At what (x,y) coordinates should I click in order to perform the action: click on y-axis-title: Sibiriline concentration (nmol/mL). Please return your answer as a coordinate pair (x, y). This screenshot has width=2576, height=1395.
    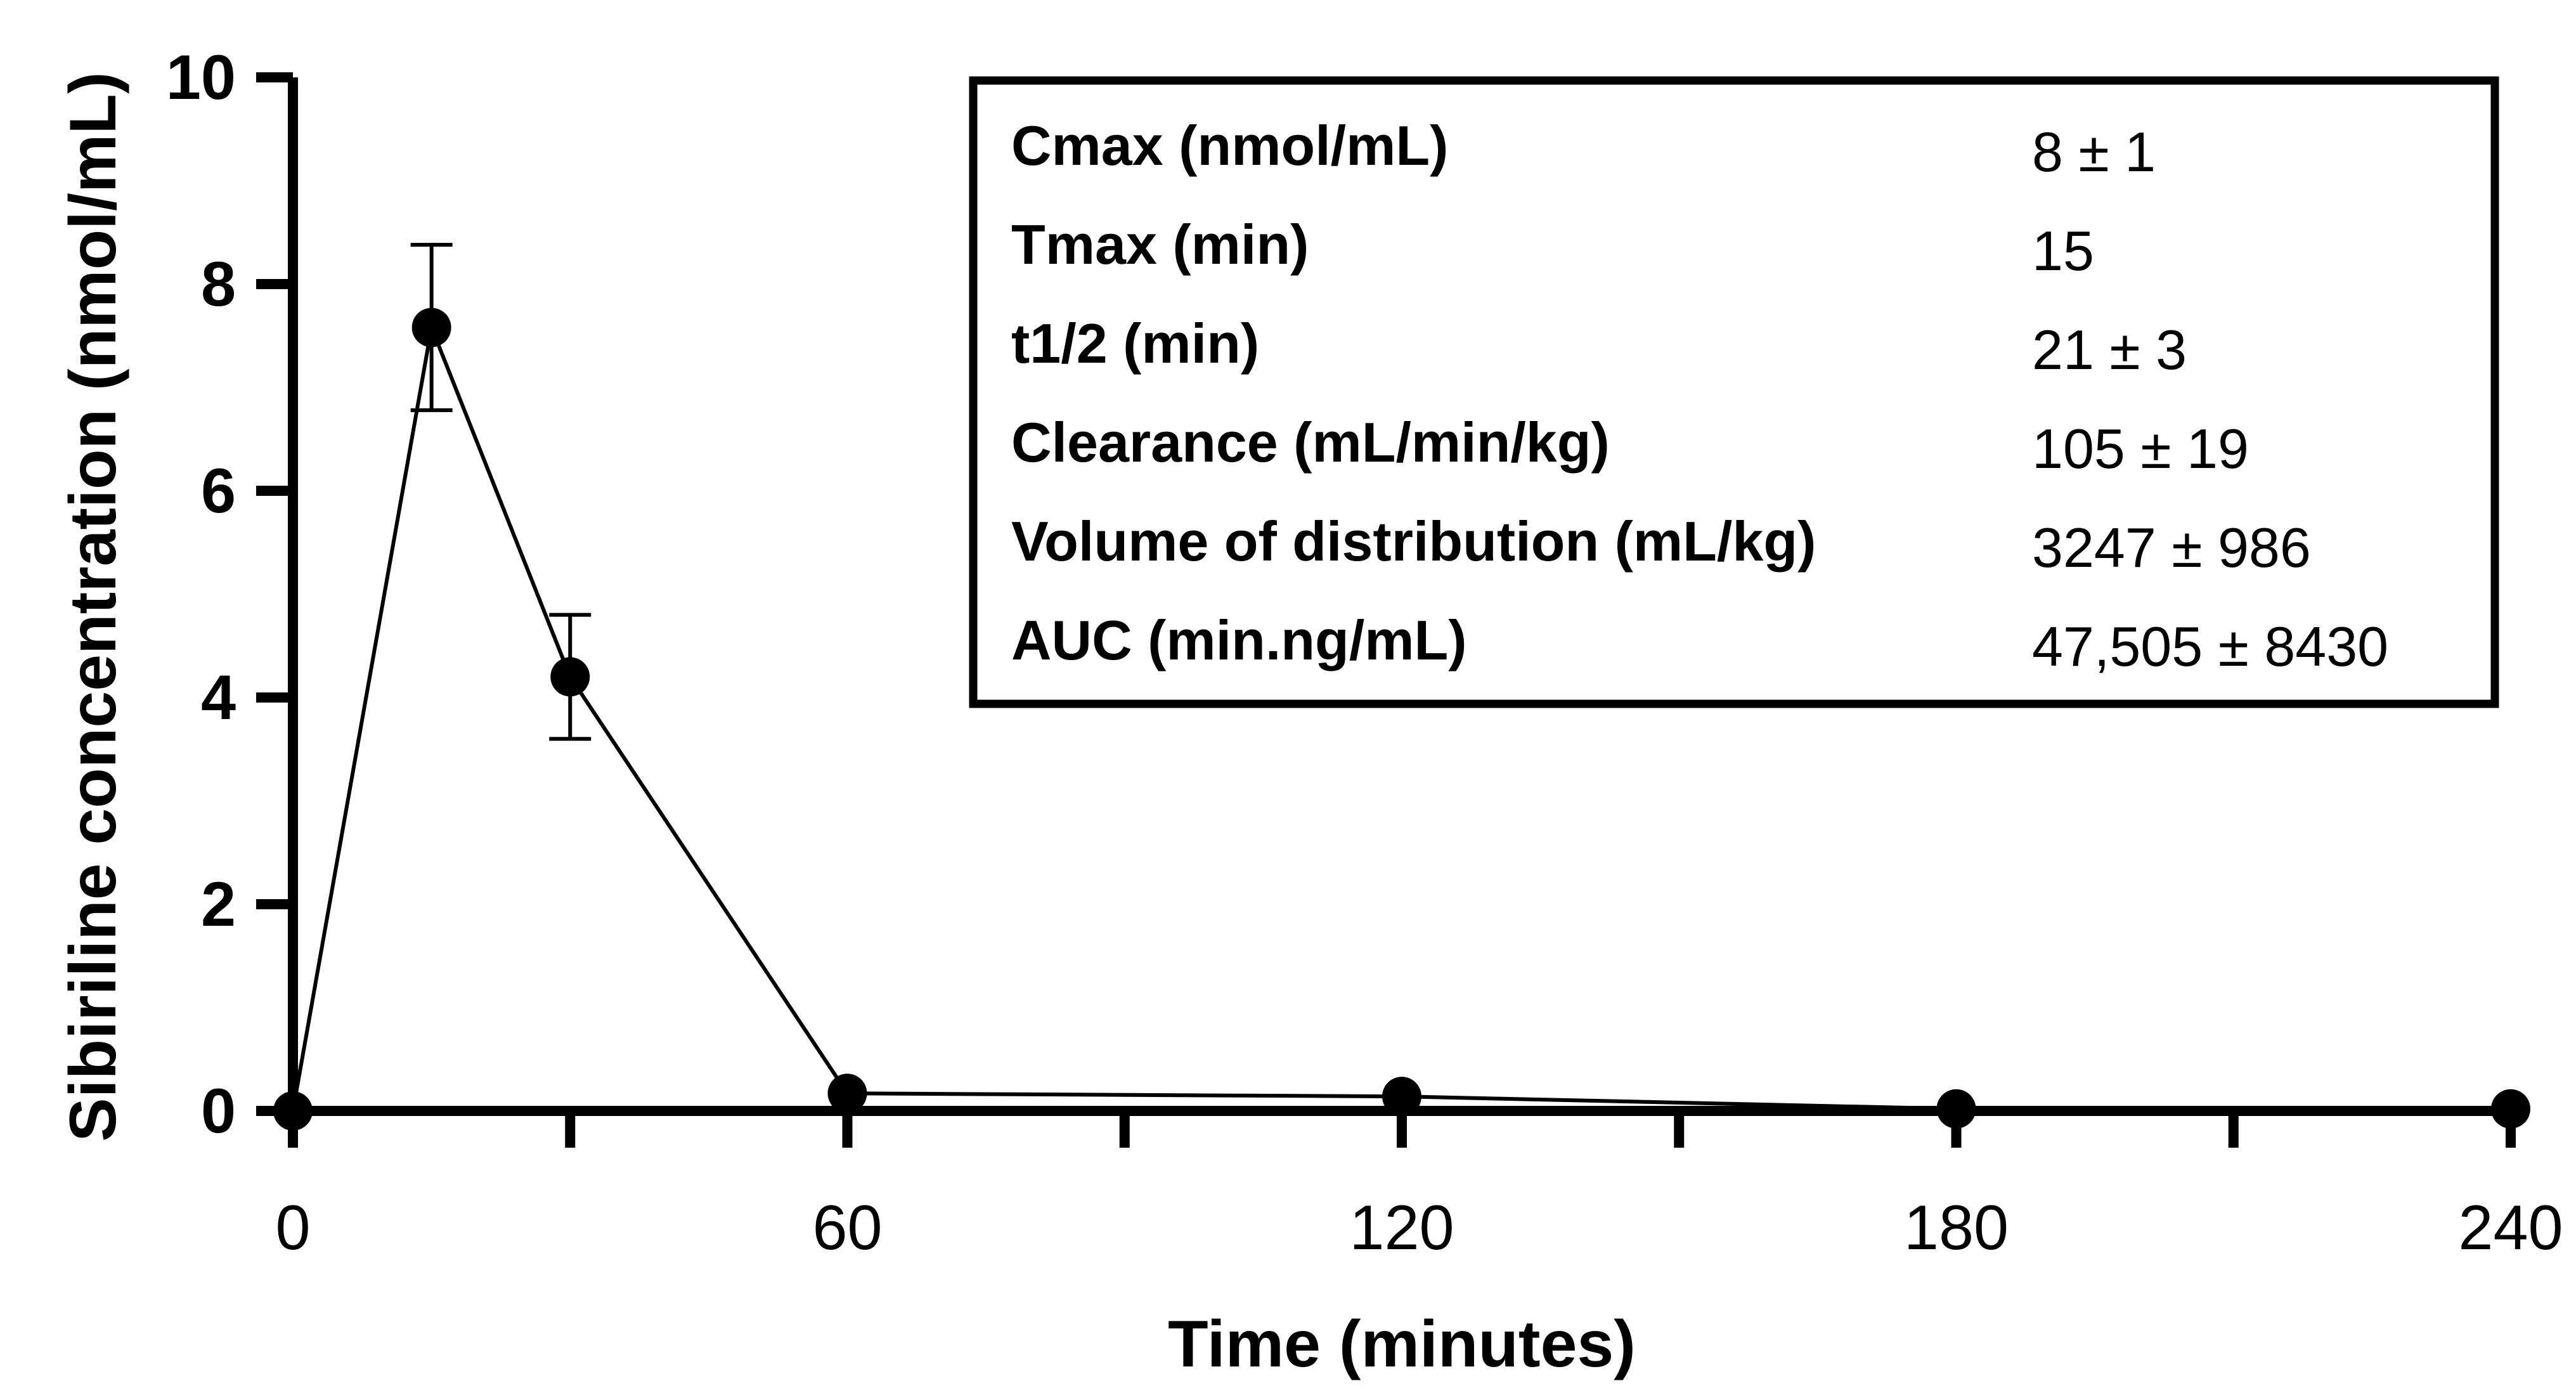
    Looking at the image, I should click on (93, 606).